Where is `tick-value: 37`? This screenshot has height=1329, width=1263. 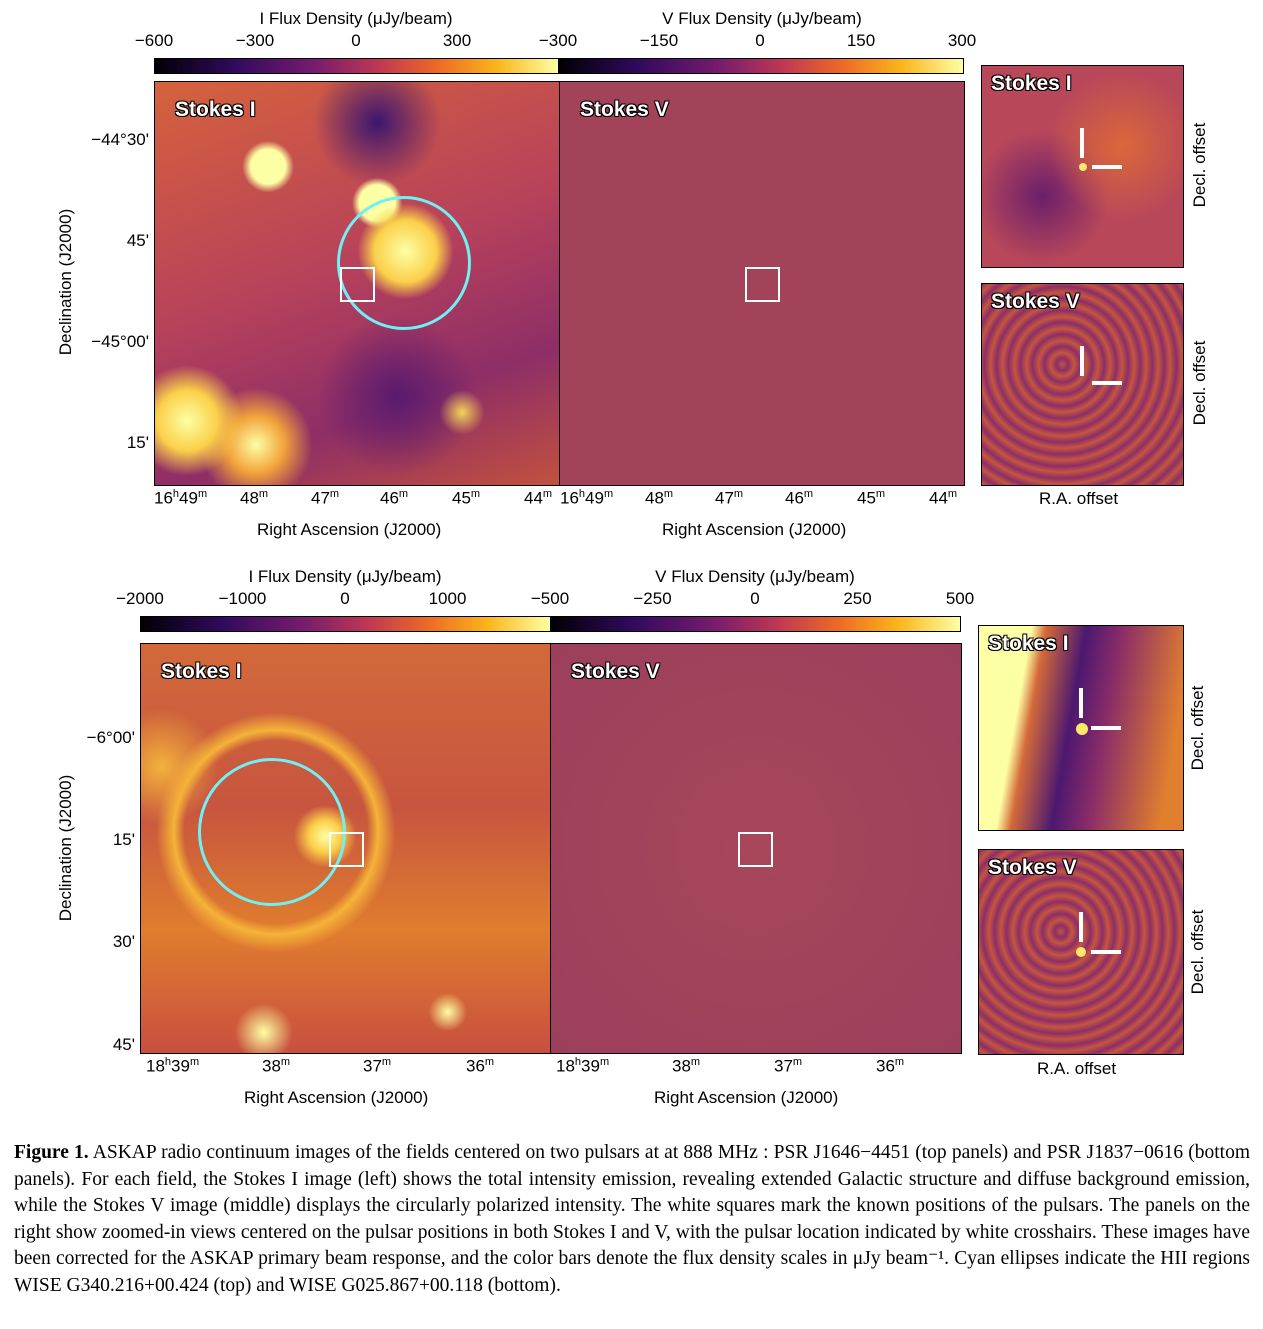 tick-value: 37 is located at coordinates (372, 1066).